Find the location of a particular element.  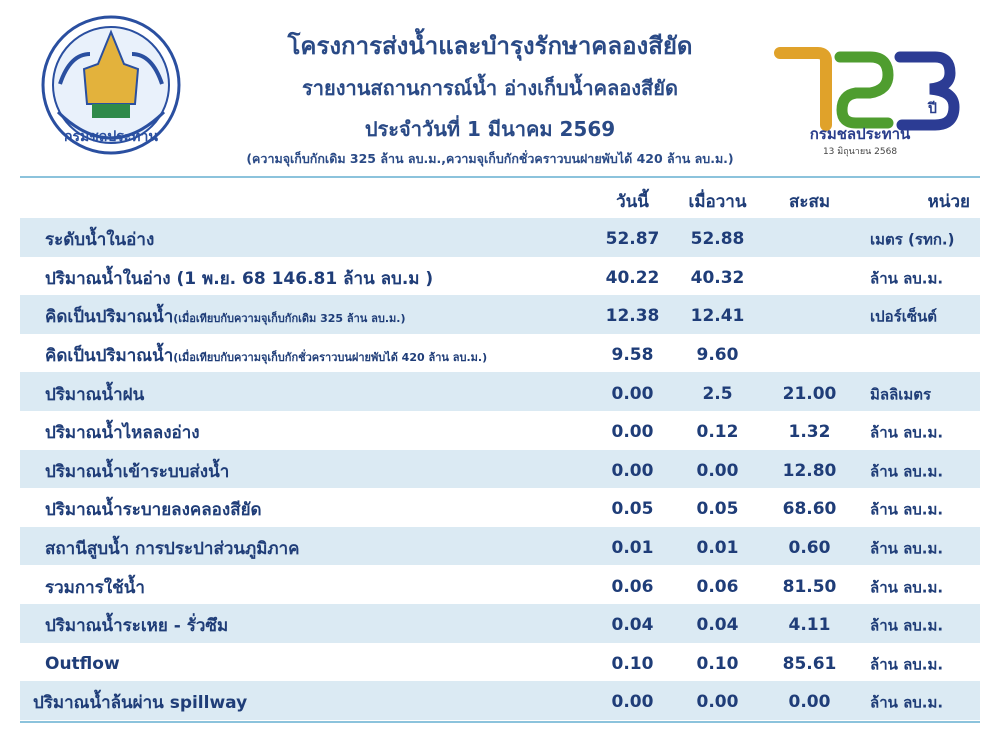

value-cumulative: 85.61 is located at coordinates (809, 663).